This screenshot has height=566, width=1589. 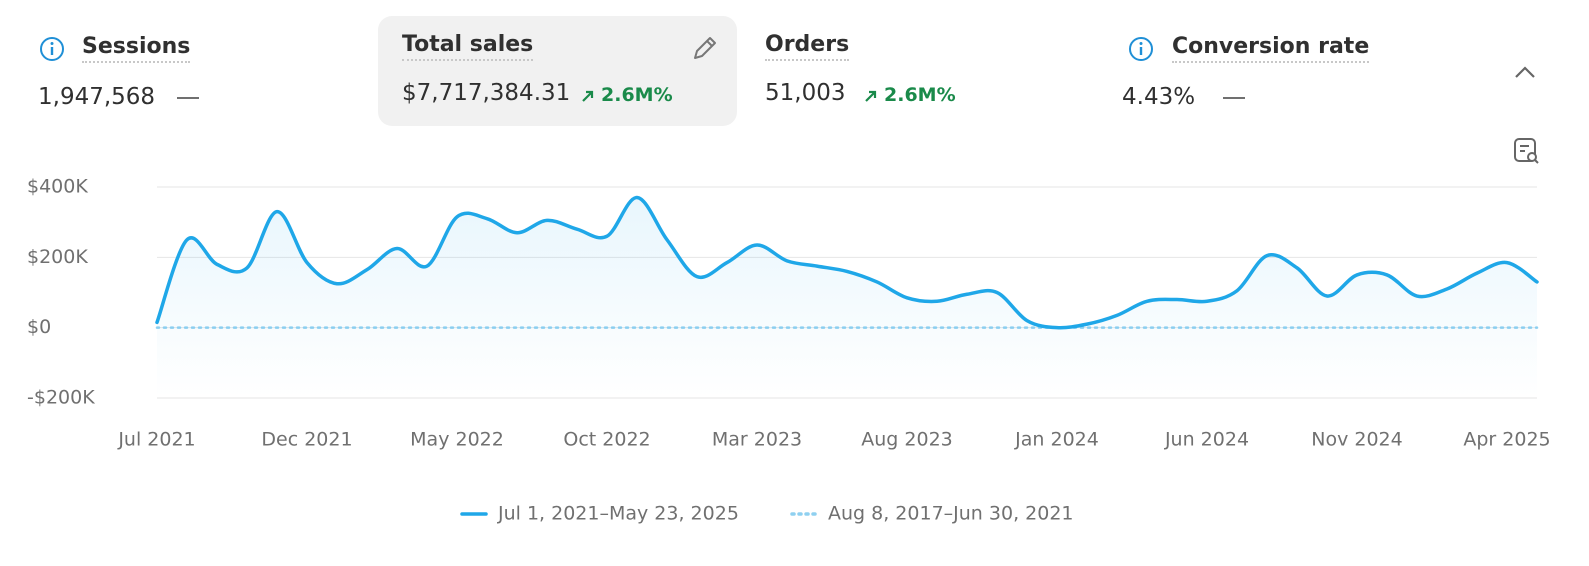 I want to click on y-tick-label: $0, so click(x=39, y=327).